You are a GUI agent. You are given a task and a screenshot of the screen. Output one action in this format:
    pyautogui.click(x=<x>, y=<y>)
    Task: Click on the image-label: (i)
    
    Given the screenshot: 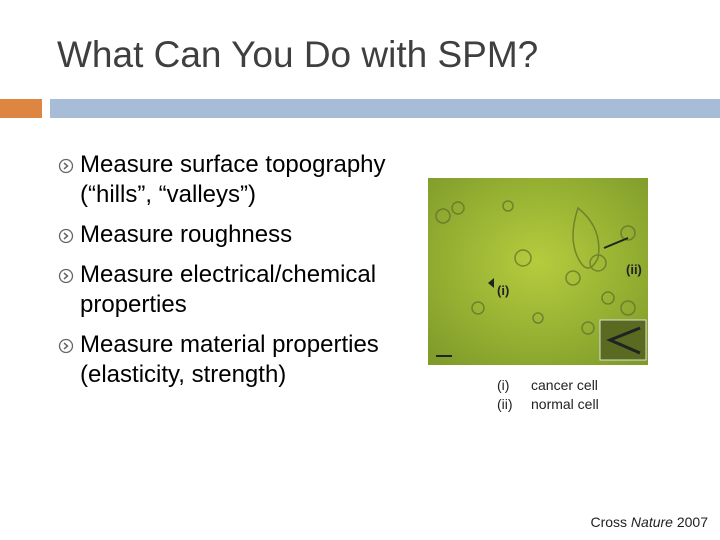 What is the action you would take?
    pyautogui.click(x=503, y=290)
    